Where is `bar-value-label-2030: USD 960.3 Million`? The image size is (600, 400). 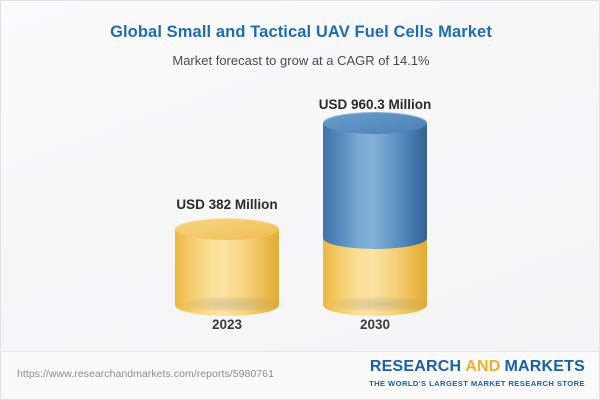
bar-value-label-2030: USD 960.3 Million is located at coordinates (375, 104).